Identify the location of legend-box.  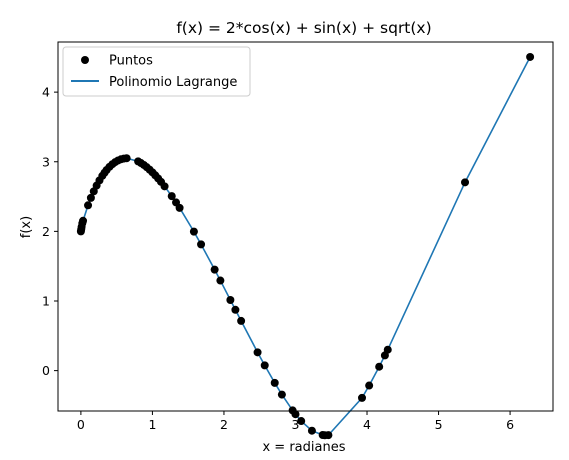
(156, 71).